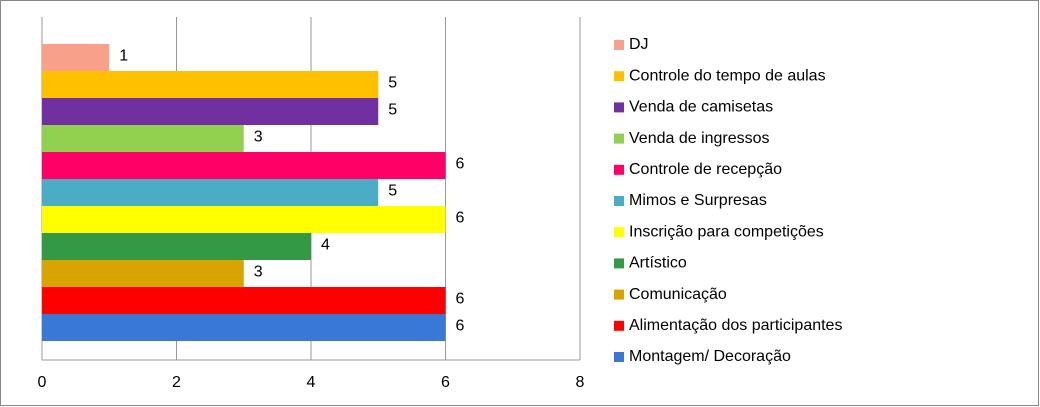  Describe the element at coordinates (445, 382) in the screenshot. I see `x-tick-label: 6` at that location.